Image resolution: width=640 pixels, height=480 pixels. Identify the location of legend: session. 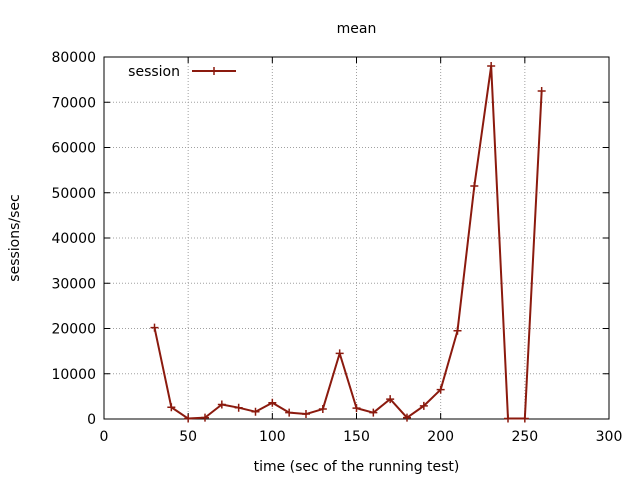
(182, 72).